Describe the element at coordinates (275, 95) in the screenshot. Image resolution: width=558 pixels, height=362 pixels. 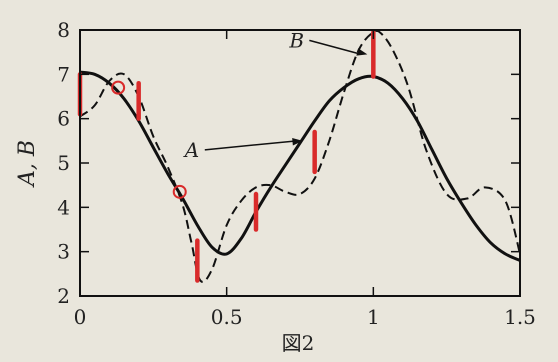
I see `annotations: BA` at that location.